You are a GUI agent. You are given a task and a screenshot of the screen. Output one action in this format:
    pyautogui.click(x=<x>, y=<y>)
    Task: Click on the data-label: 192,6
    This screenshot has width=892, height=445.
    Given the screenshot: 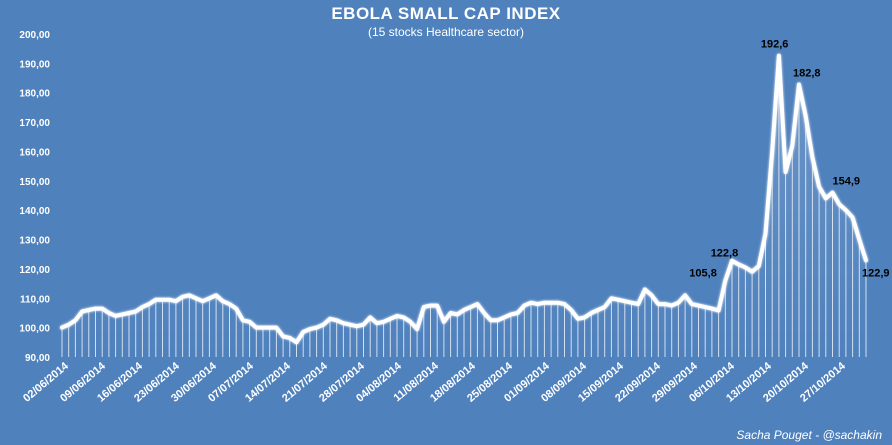 What is the action you would take?
    pyautogui.click(x=775, y=45)
    